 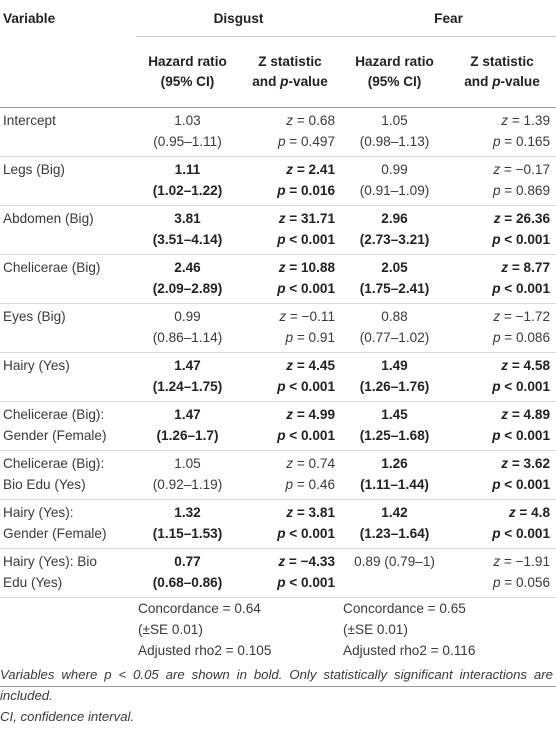 I want to click on fear-z-cell-line1: z = 4.58, so click(x=526, y=365).